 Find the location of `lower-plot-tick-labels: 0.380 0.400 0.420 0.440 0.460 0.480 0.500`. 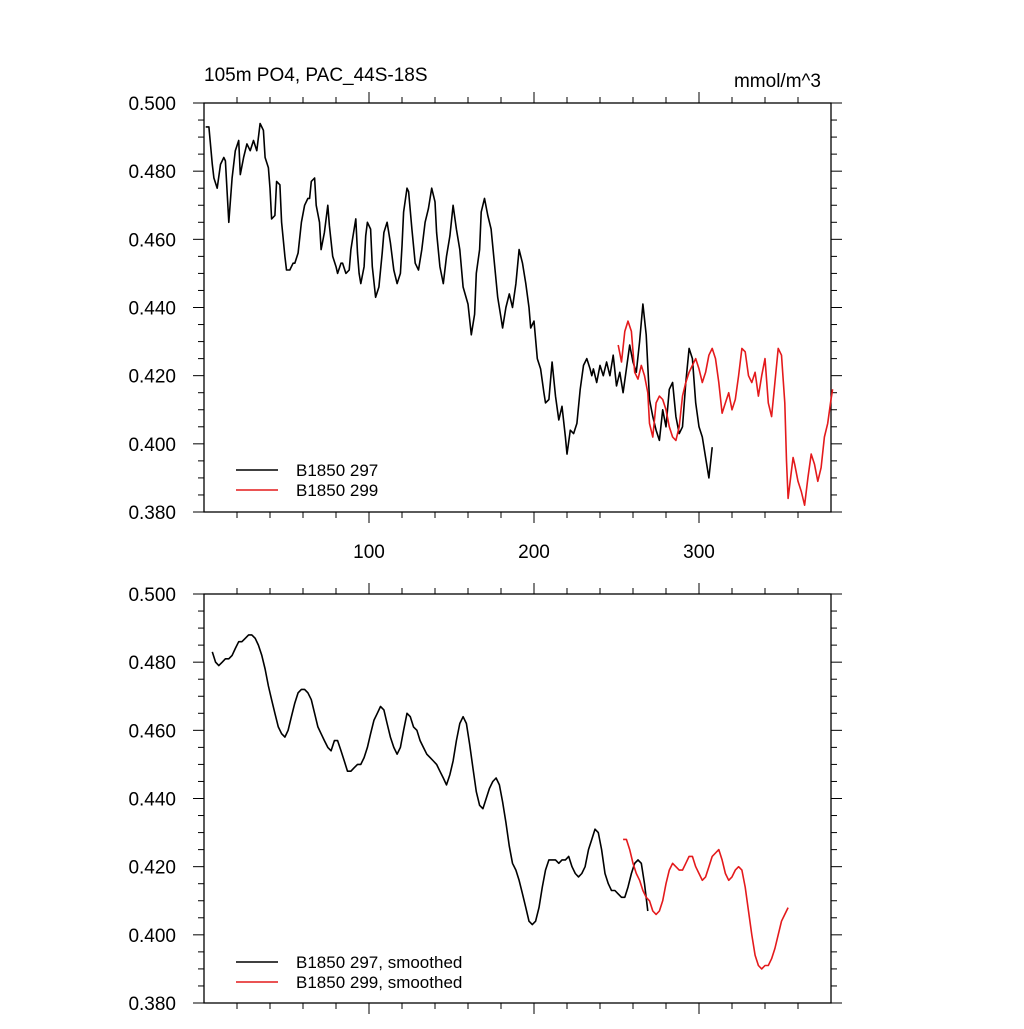

lower-plot-tick-labels: 0.380 0.400 0.420 0.440 0.460 0.480 0.500 is located at coordinates (152, 800).